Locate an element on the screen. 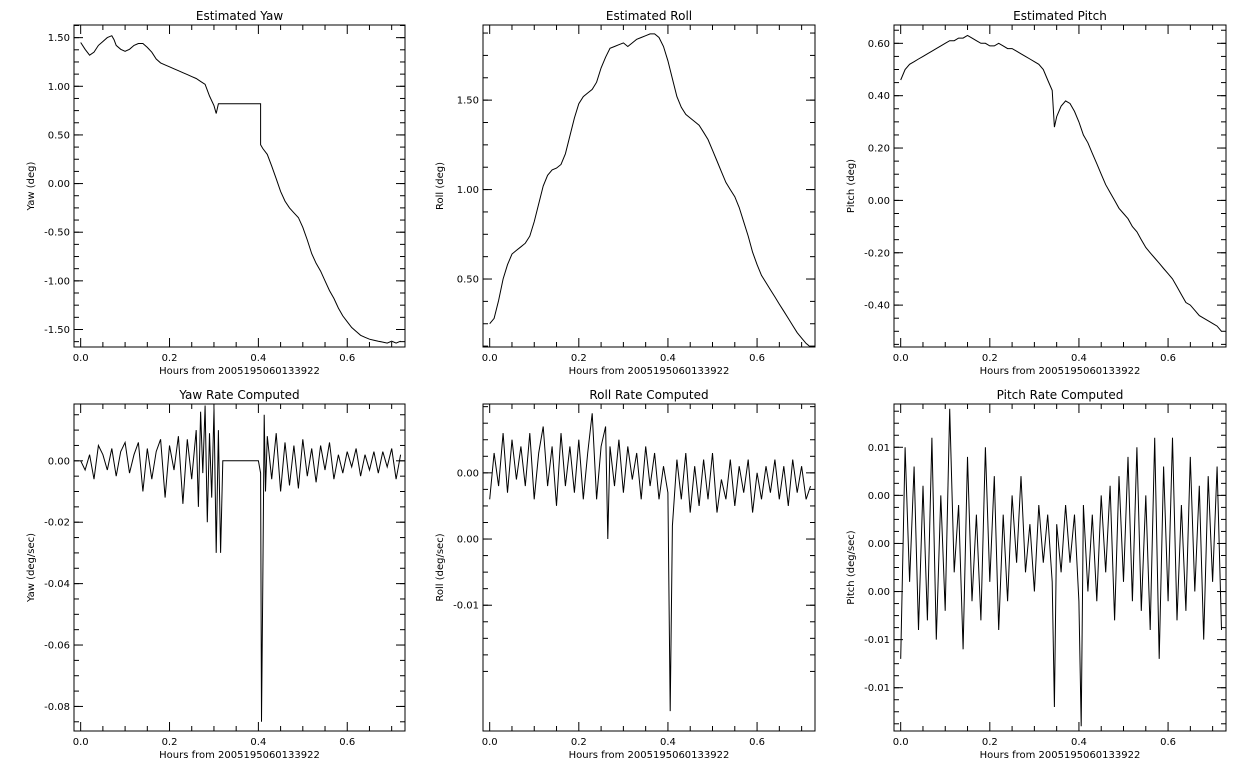 This screenshot has width=1250, height=775. y-tick-label: -0.02 is located at coordinates (57, 523).